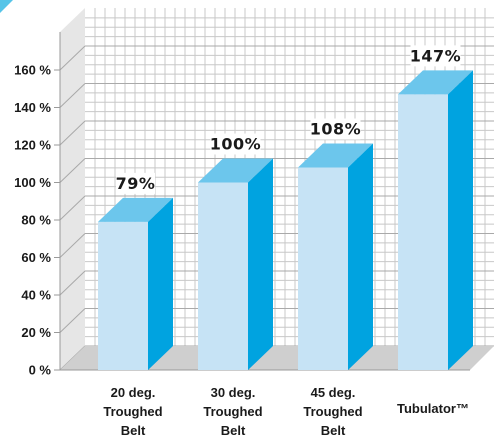  Describe the element at coordinates (133, 392) in the screenshot. I see `x-category-label: 20 deg.` at that location.